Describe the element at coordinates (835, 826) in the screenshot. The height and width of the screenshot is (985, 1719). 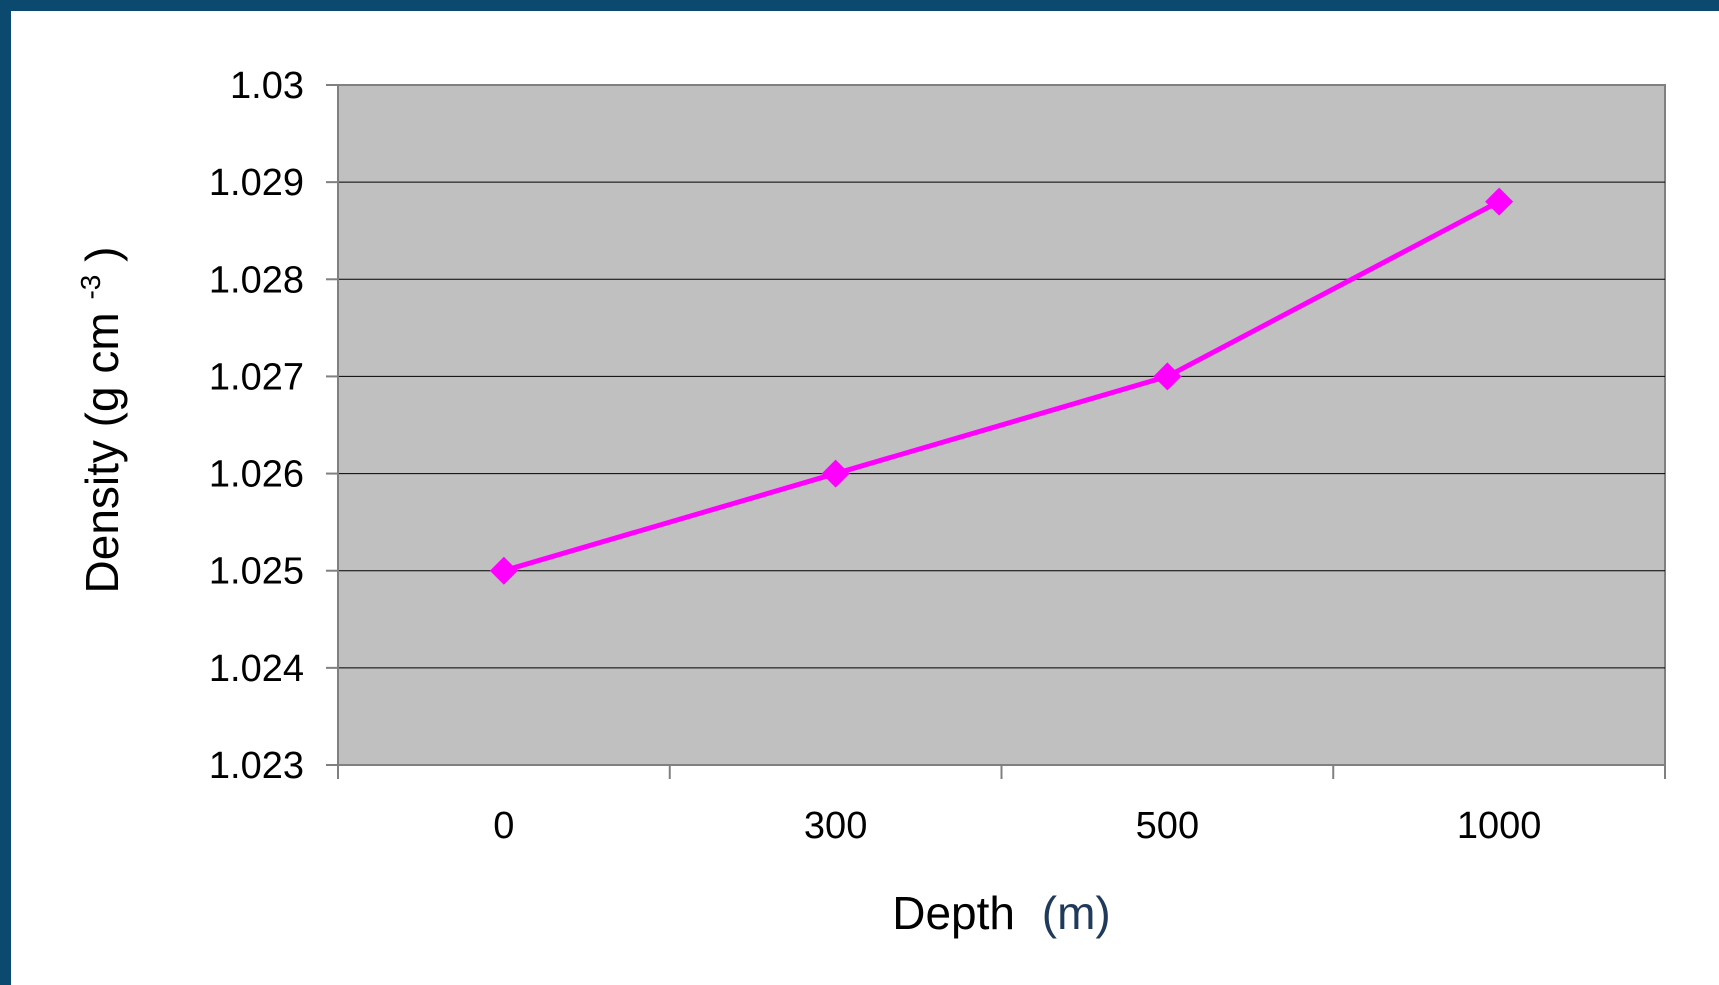
I see `x-tick-label-300: 300` at that location.